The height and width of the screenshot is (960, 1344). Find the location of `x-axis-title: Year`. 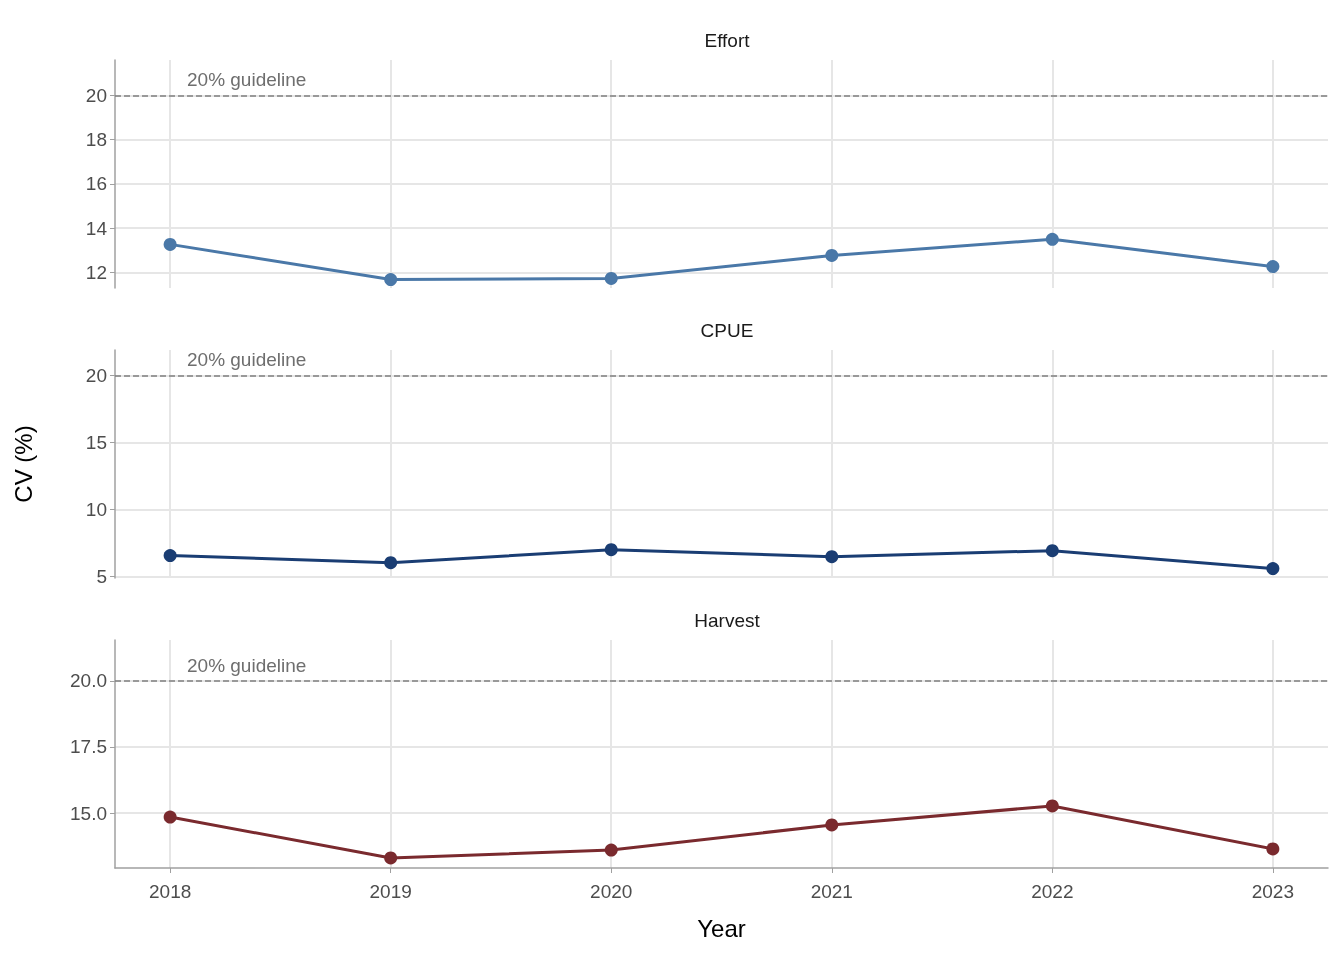

x-axis-title: Year is located at coordinates (721, 928).